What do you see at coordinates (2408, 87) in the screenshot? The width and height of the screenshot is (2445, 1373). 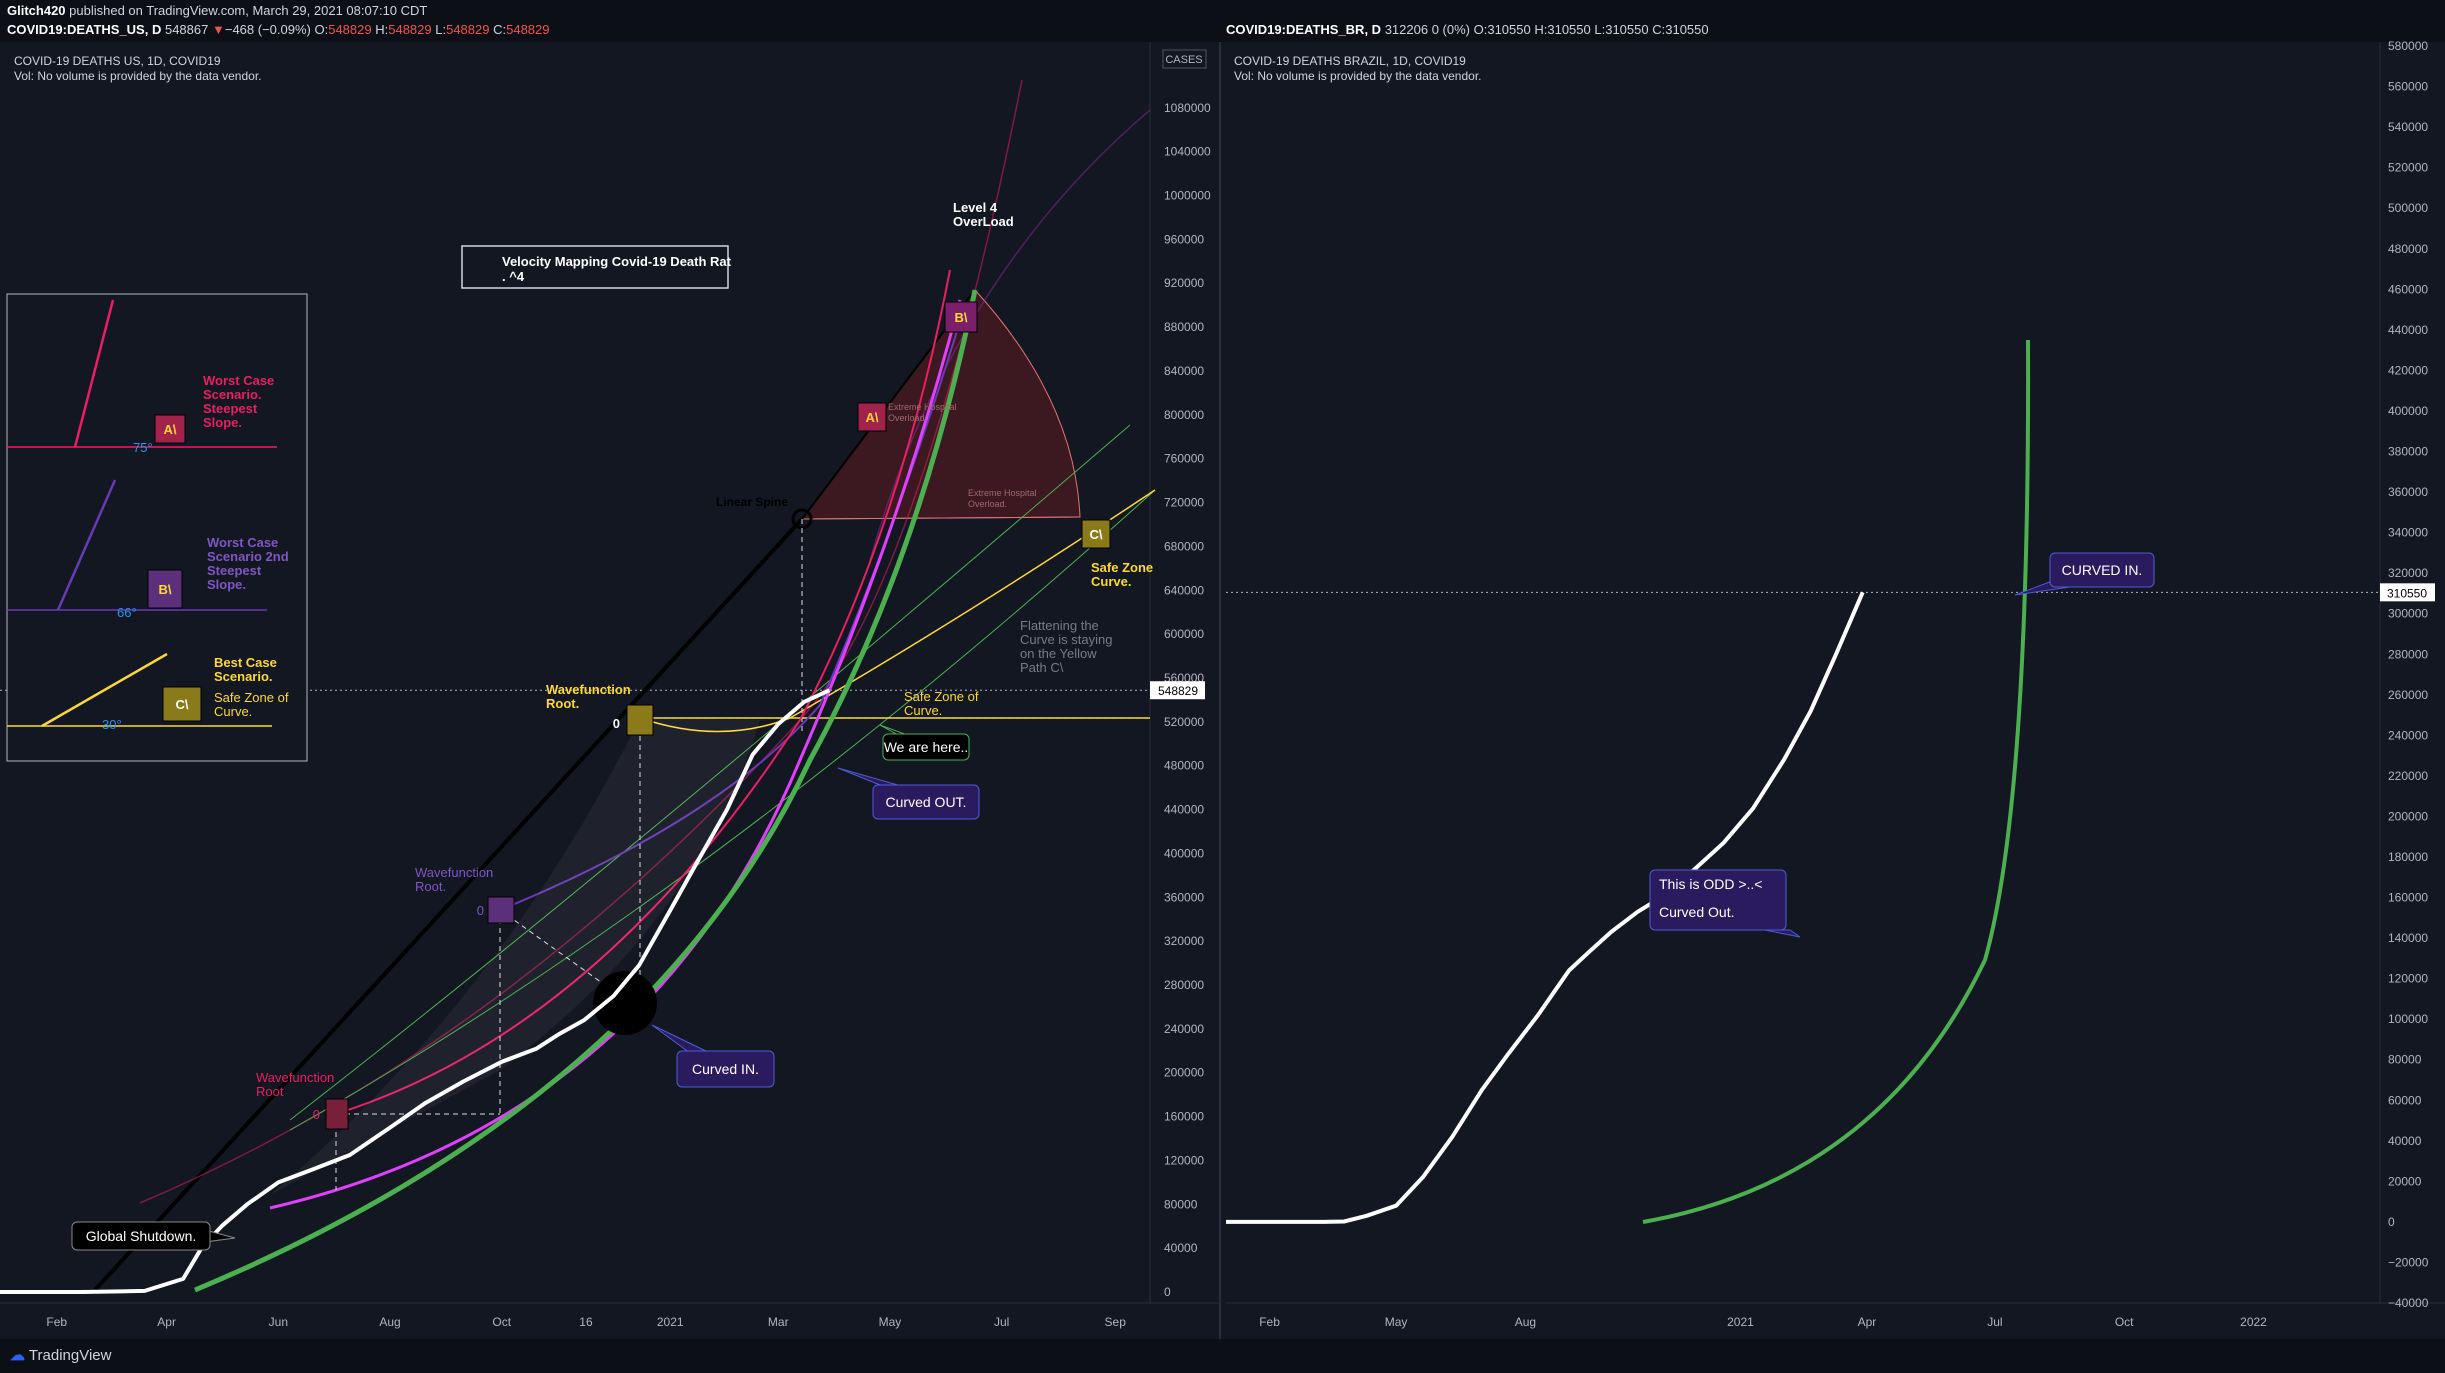 I see `right-y-tick: 560000` at bounding box center [2408, 87].